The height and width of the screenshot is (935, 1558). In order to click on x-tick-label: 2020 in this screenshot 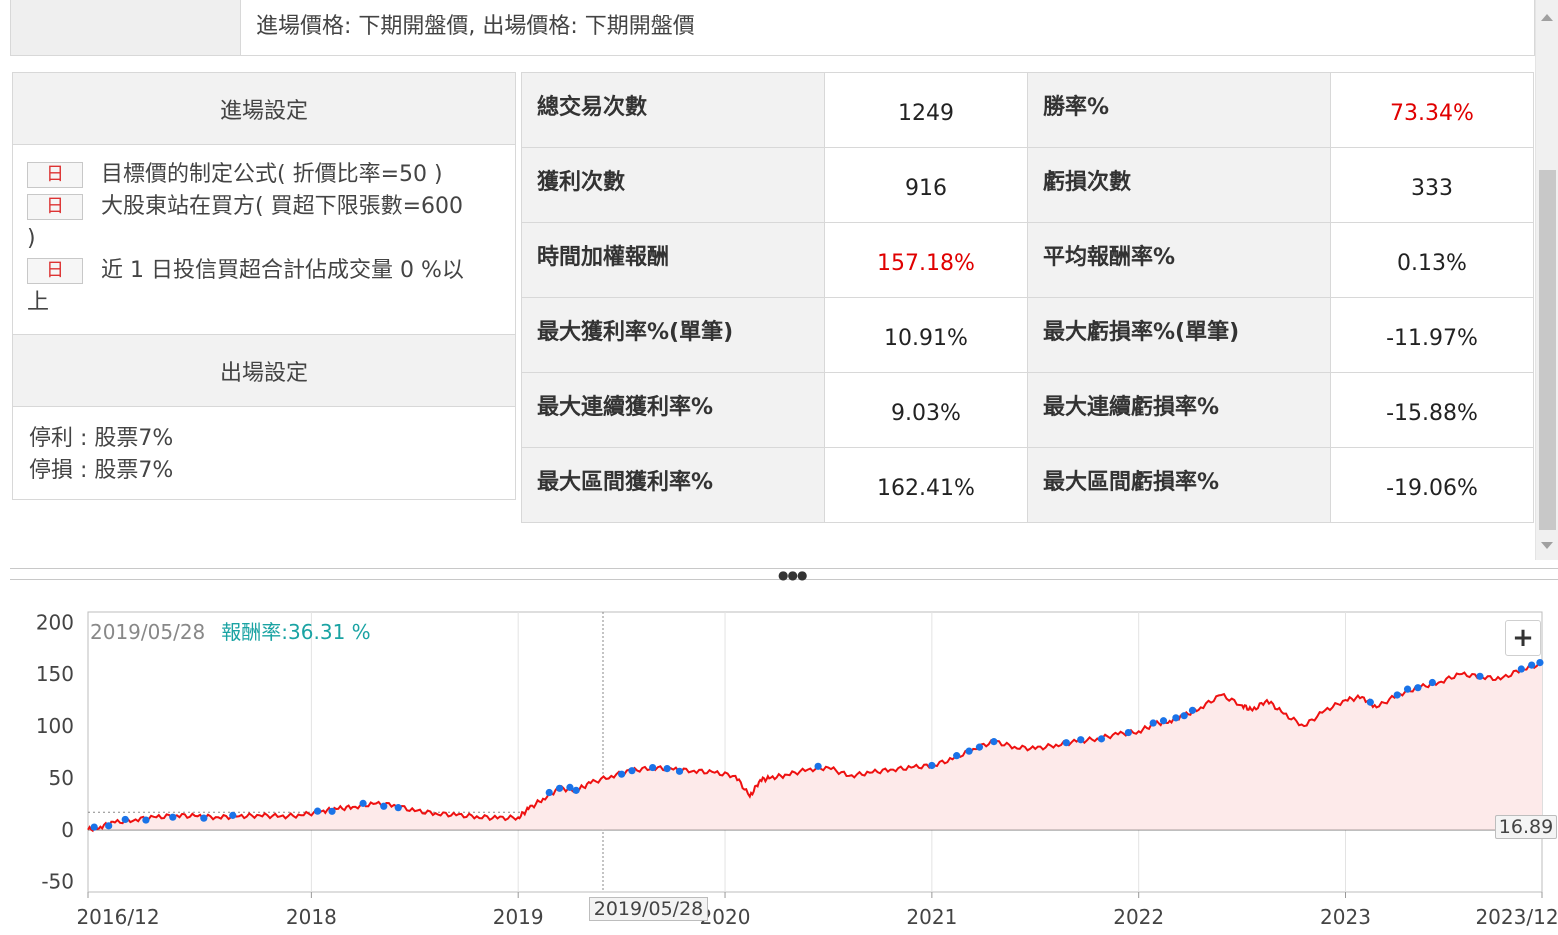, I will do `click(725, 917)`.